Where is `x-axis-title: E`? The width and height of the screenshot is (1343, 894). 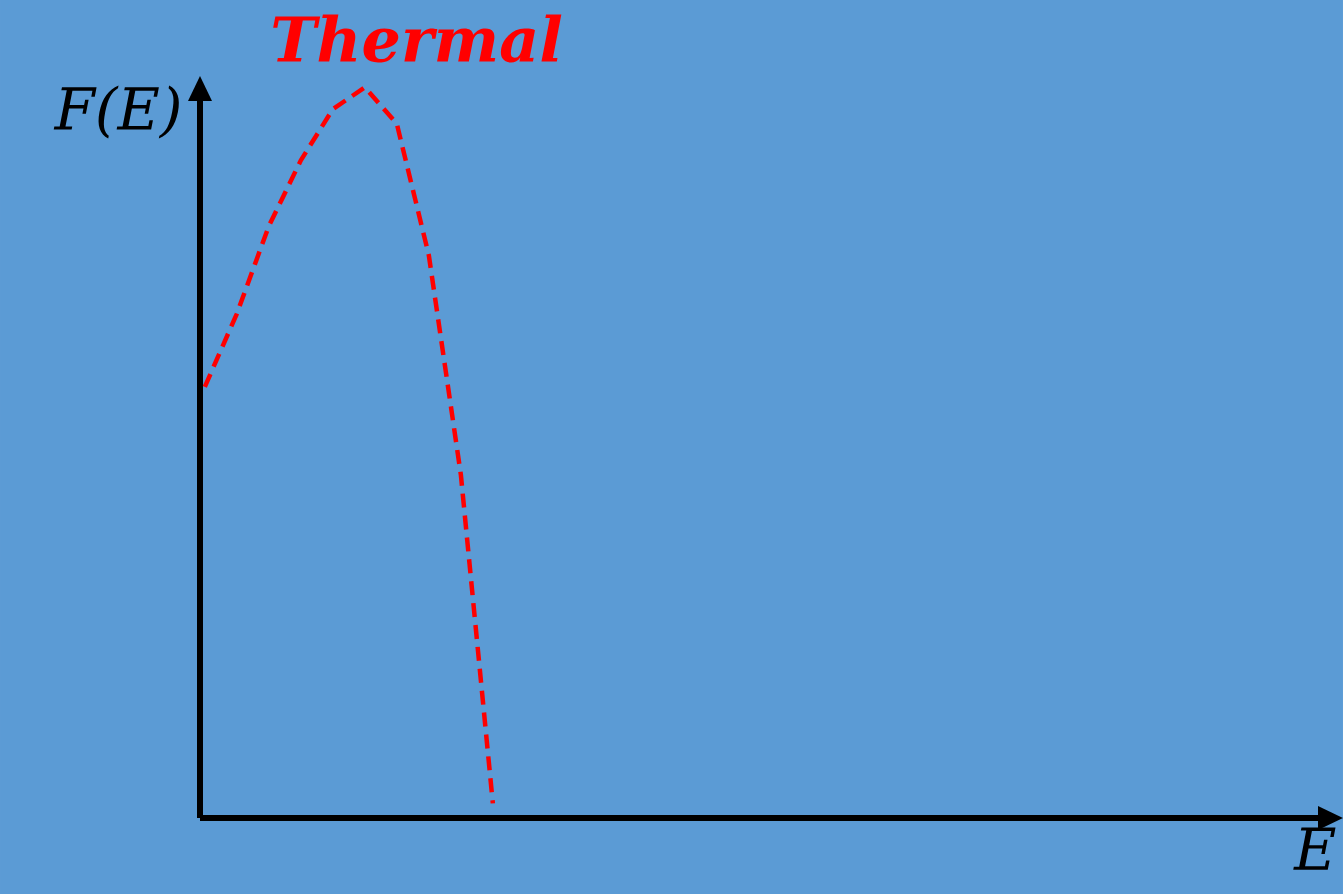
x-axis-title: E is located at coordinates (1314, 848).